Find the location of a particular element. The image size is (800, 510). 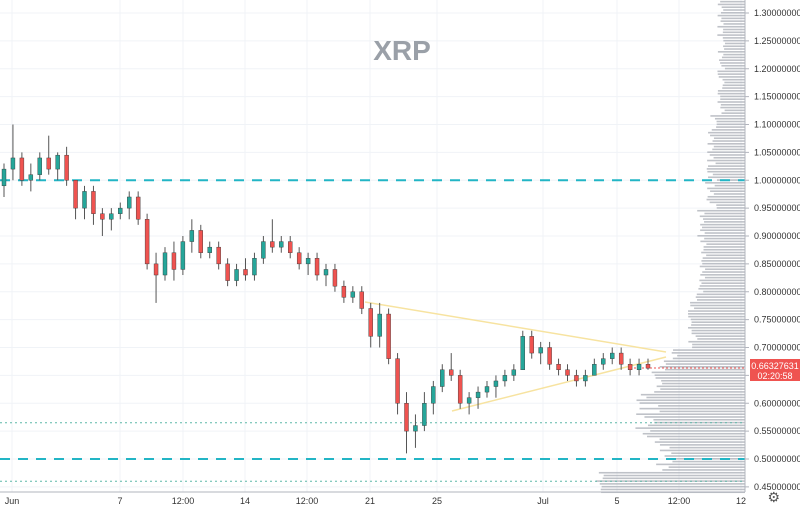

price-tick-label: 1.20000000 is located at coordinates (777, 69).